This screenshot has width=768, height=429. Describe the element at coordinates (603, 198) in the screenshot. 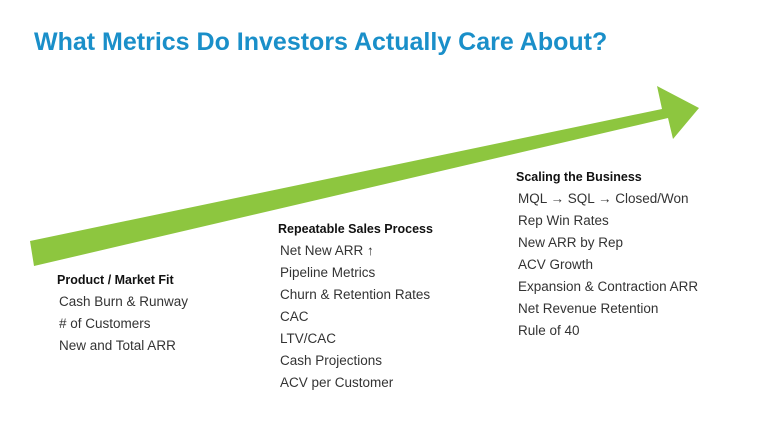

I see `metric-item: MQL → SQL → Closed/Won` at that location.